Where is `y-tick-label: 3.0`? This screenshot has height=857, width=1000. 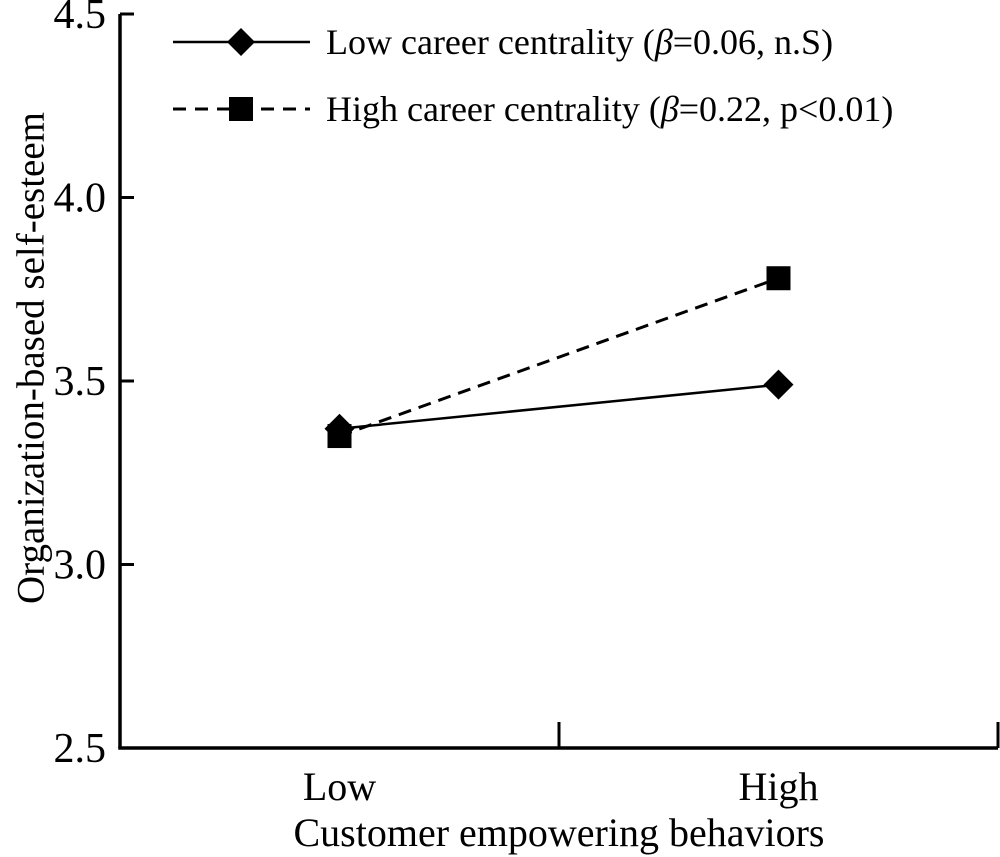 y-tick-label: 3.0 is located at coordinates (80, 566).